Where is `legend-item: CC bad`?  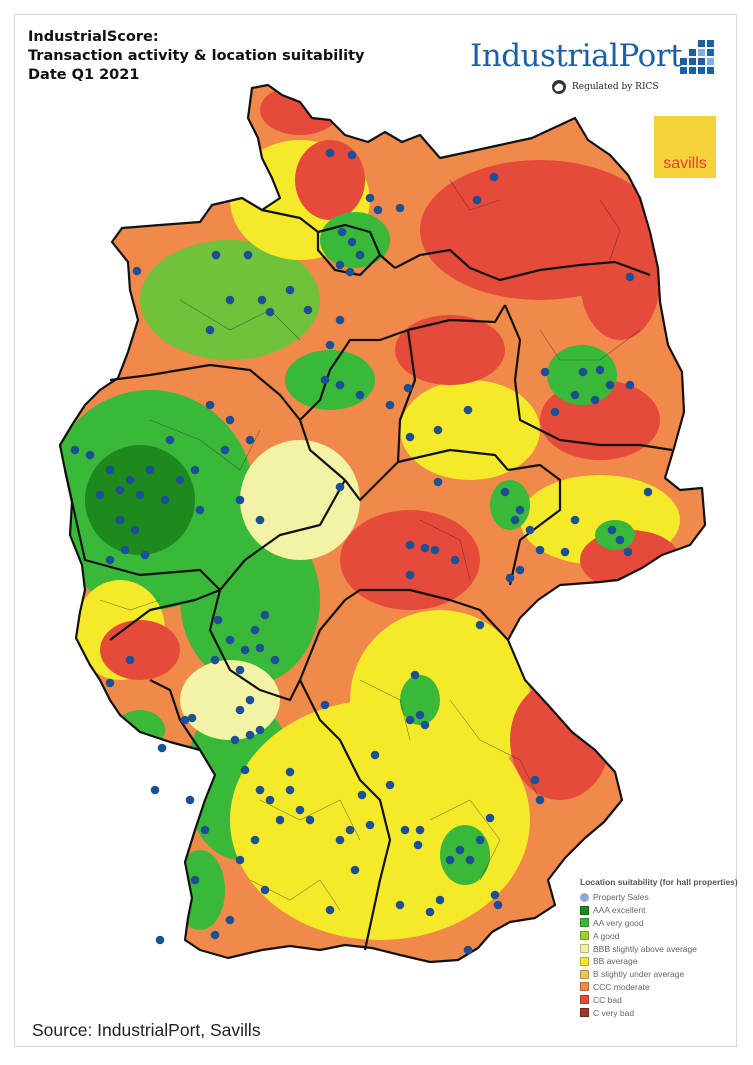
legend-item: CC bad is located at coordinates (655, 999).